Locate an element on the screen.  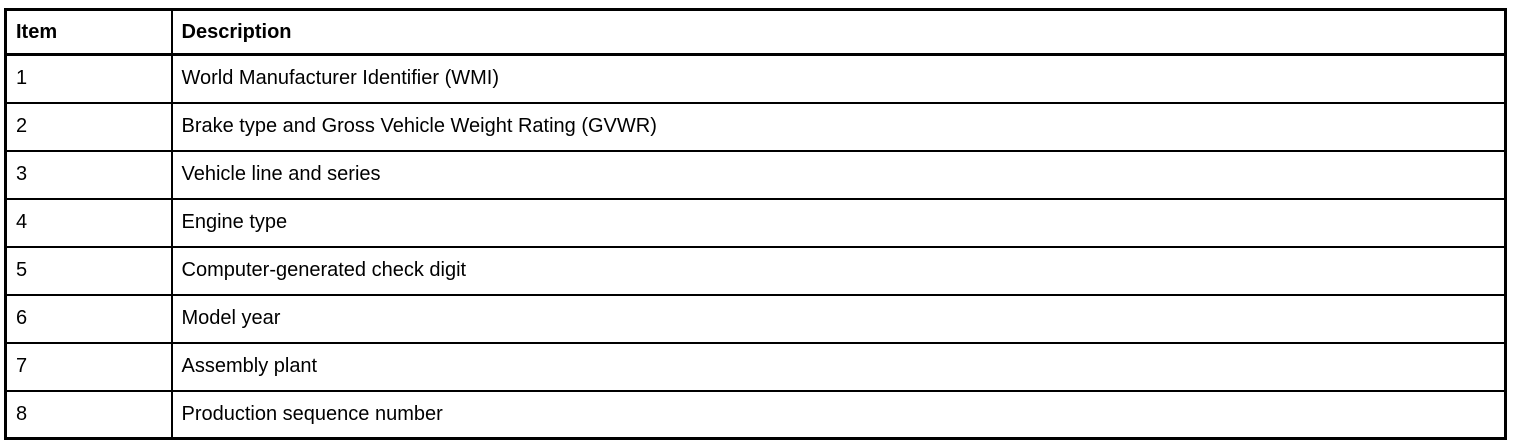
item-cell: 3 is located at coordinates (88, 174).